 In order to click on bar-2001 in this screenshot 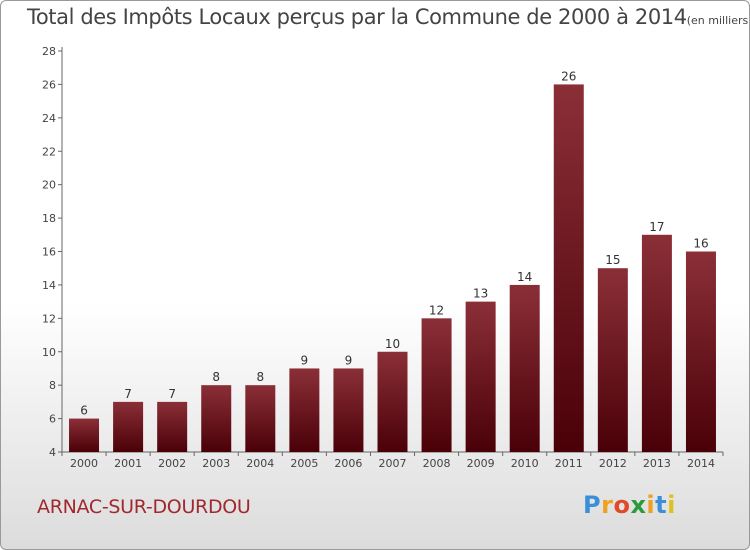, I will do `click(128, 426)`.